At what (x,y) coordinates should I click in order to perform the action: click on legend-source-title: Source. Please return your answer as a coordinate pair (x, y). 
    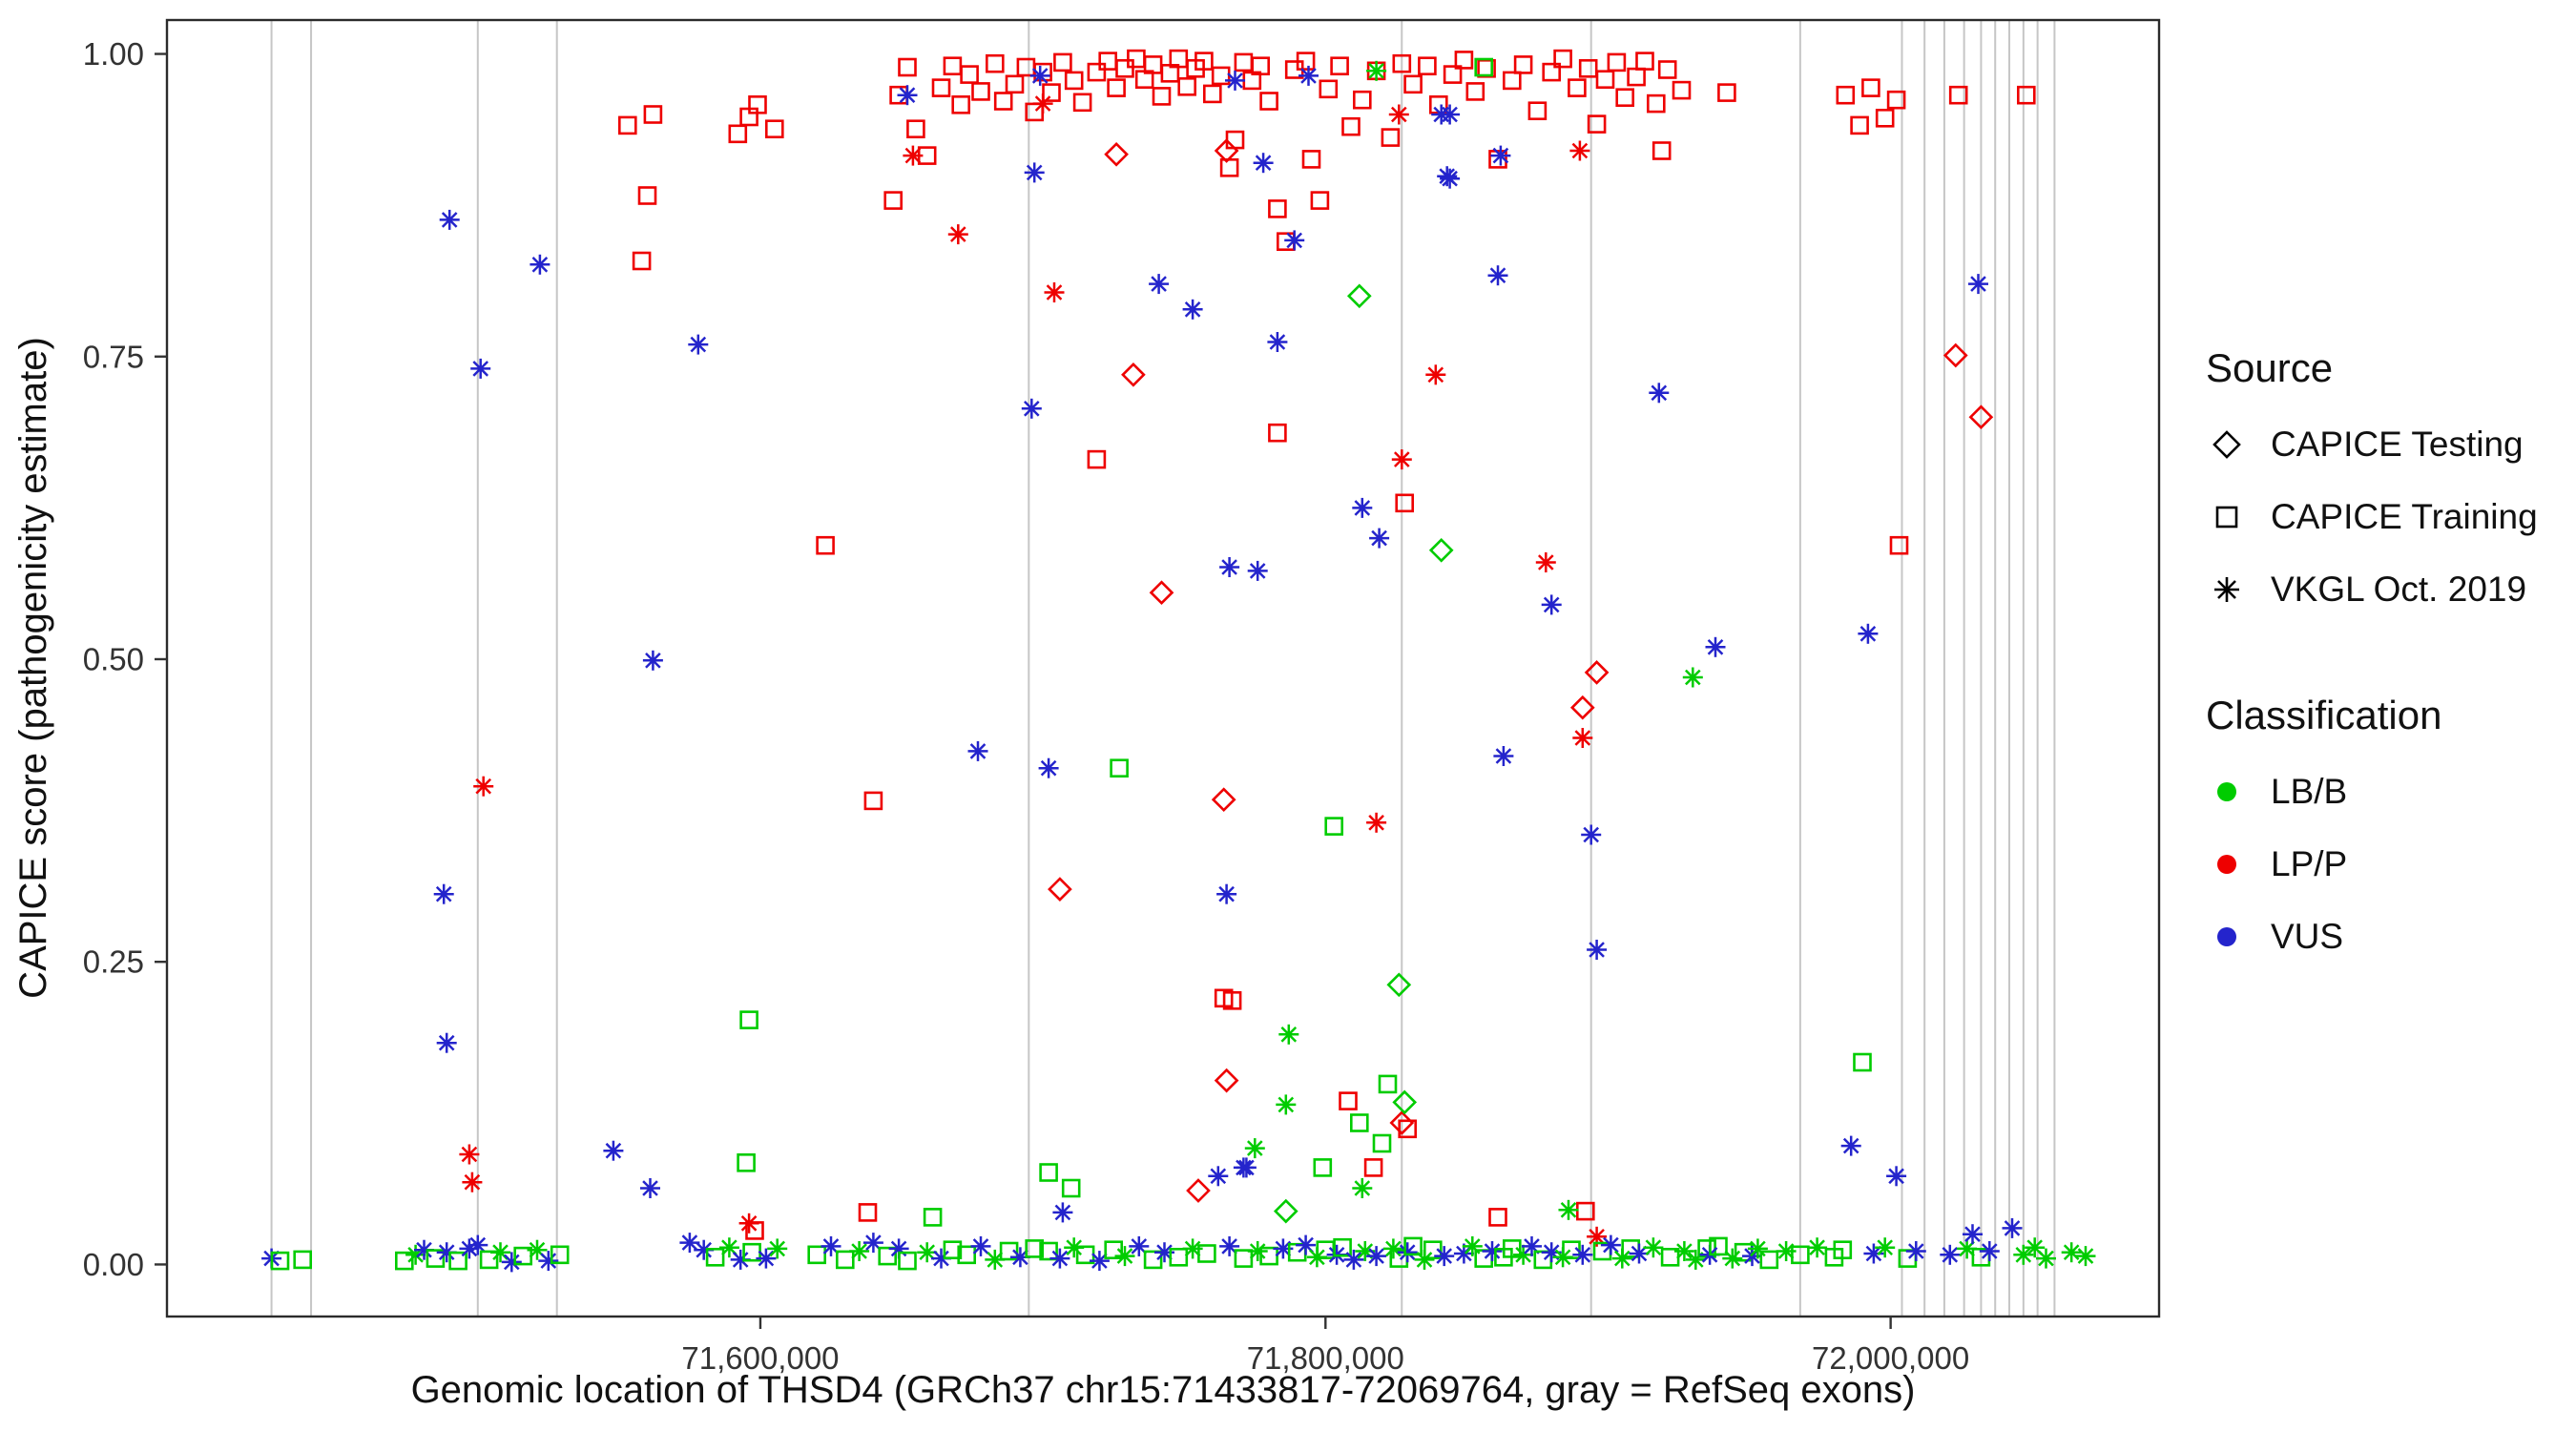
    Looking at the image, I should click on (2270, 367).